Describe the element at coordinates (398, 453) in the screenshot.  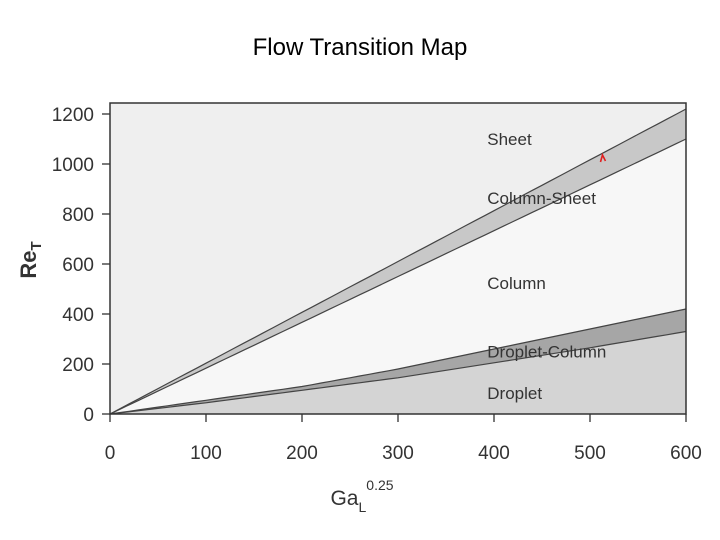
I see `x-tick-label: 300` at that location.